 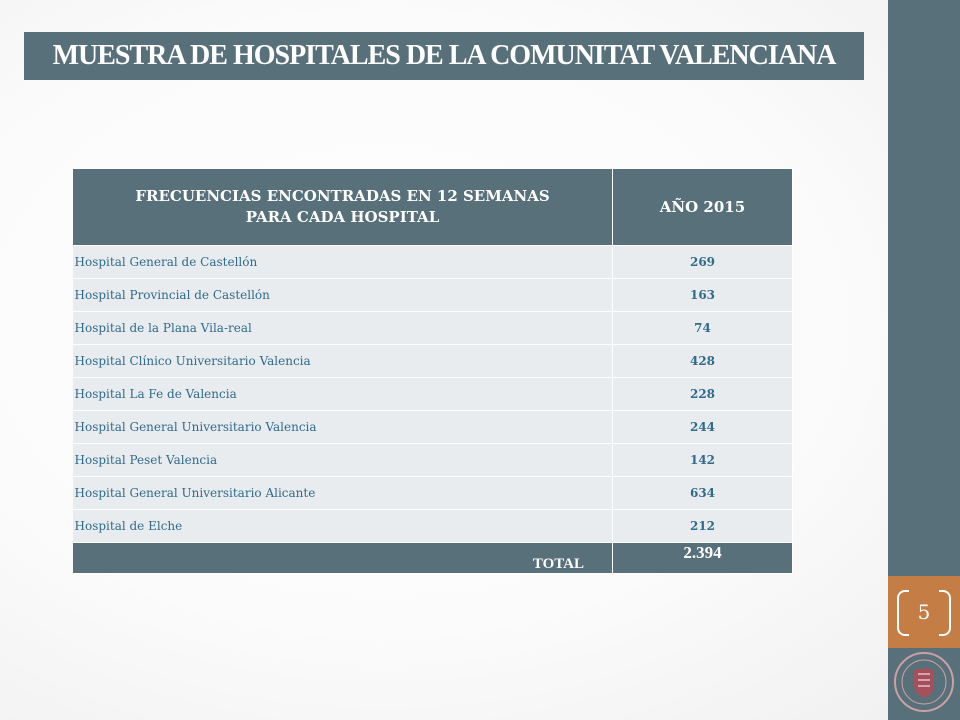 I want to click on total-value: 2.394, so click(x=702, y=558).